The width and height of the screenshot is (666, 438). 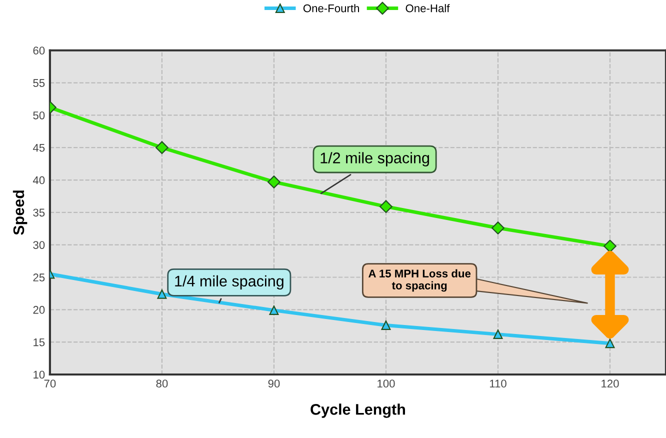 What do you see at coordinates (162, 384) in the screenshot?
I see `x-tick-label: 80` at bounding box center [162, 384].